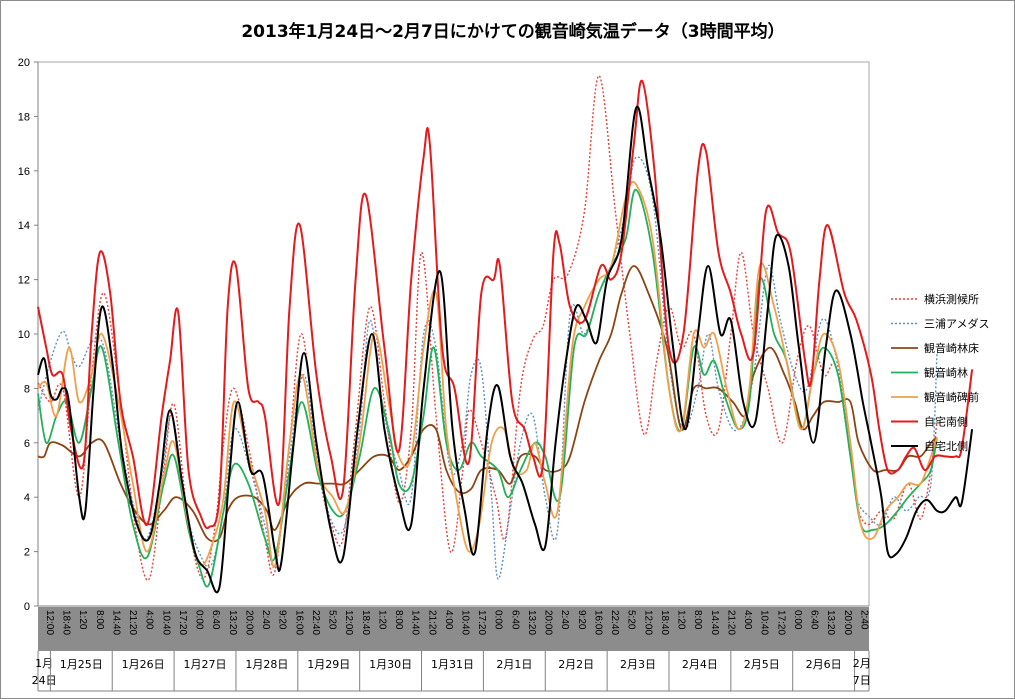 Image resolution: width=1015 pixels, height=699 pixels. I want to click on day-label: 1月, so click(44, 663).